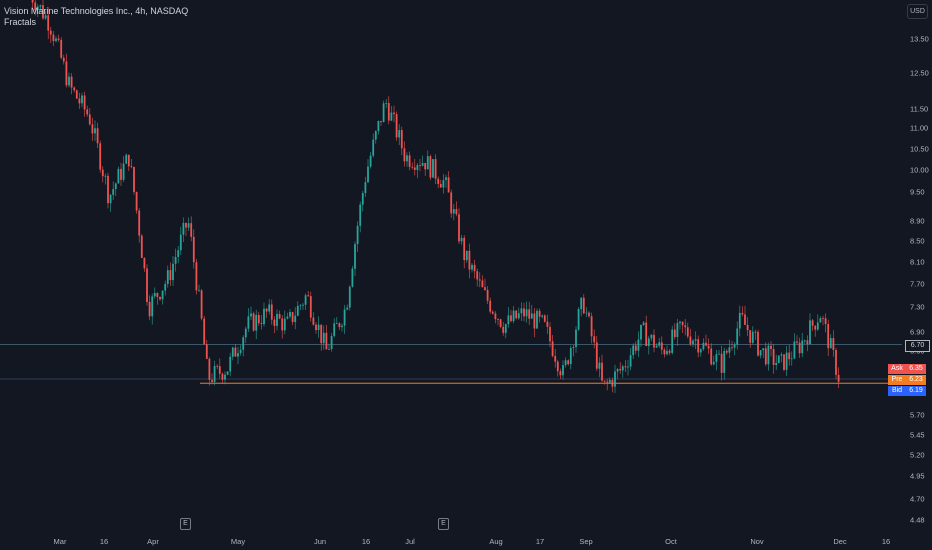 The height and width of the screenshot is (550, 932). I want to click on y-tick-label: 6.90, so click(917, 332).